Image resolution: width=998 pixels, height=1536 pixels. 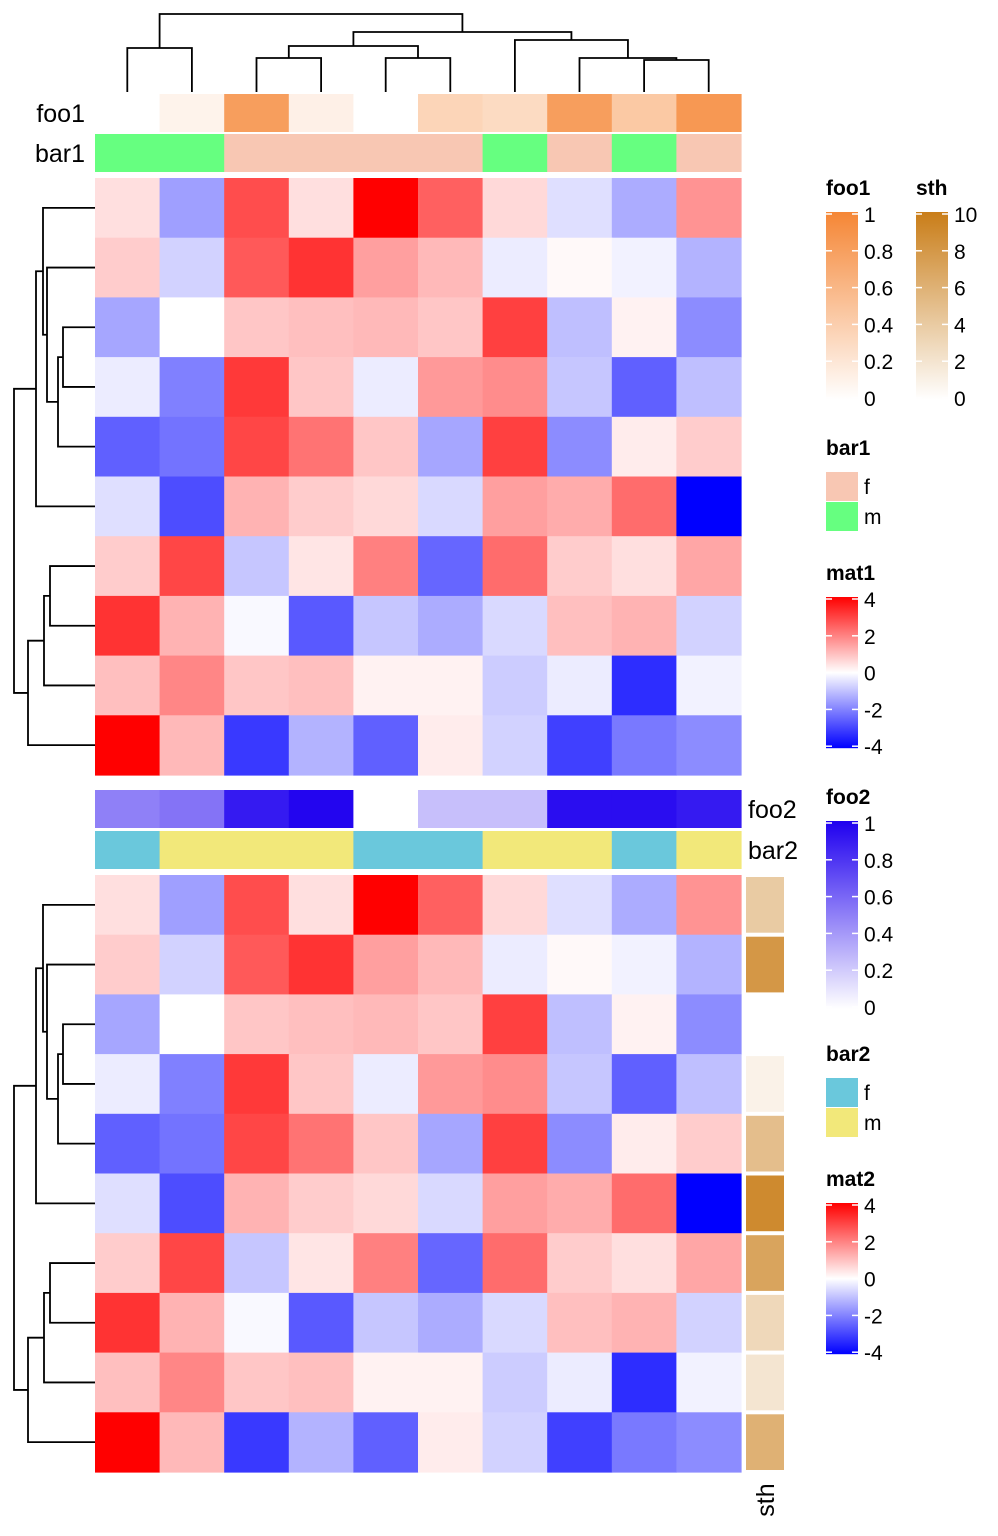 I want to click on legend-tick-label: 8, so click(x=960, y=252).